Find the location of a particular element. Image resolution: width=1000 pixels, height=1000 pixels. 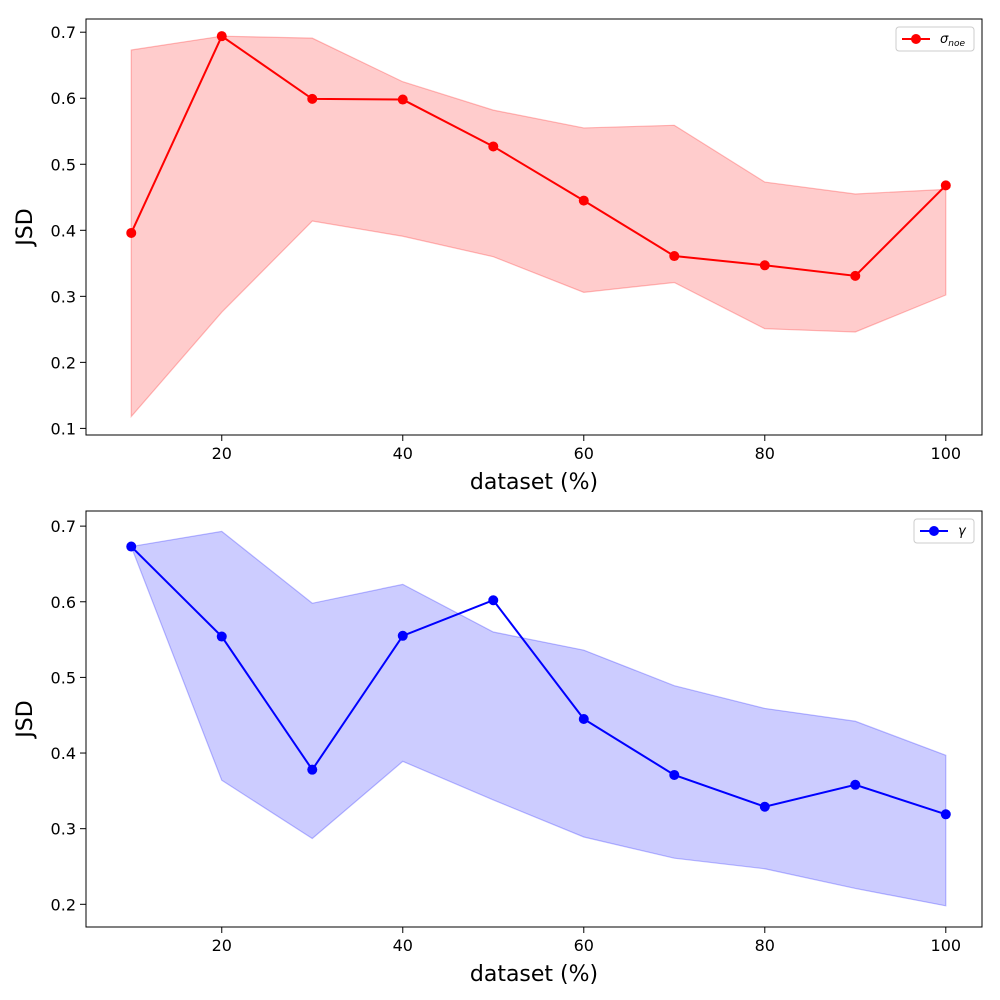

legend-box is located at coordinates (935, 39).